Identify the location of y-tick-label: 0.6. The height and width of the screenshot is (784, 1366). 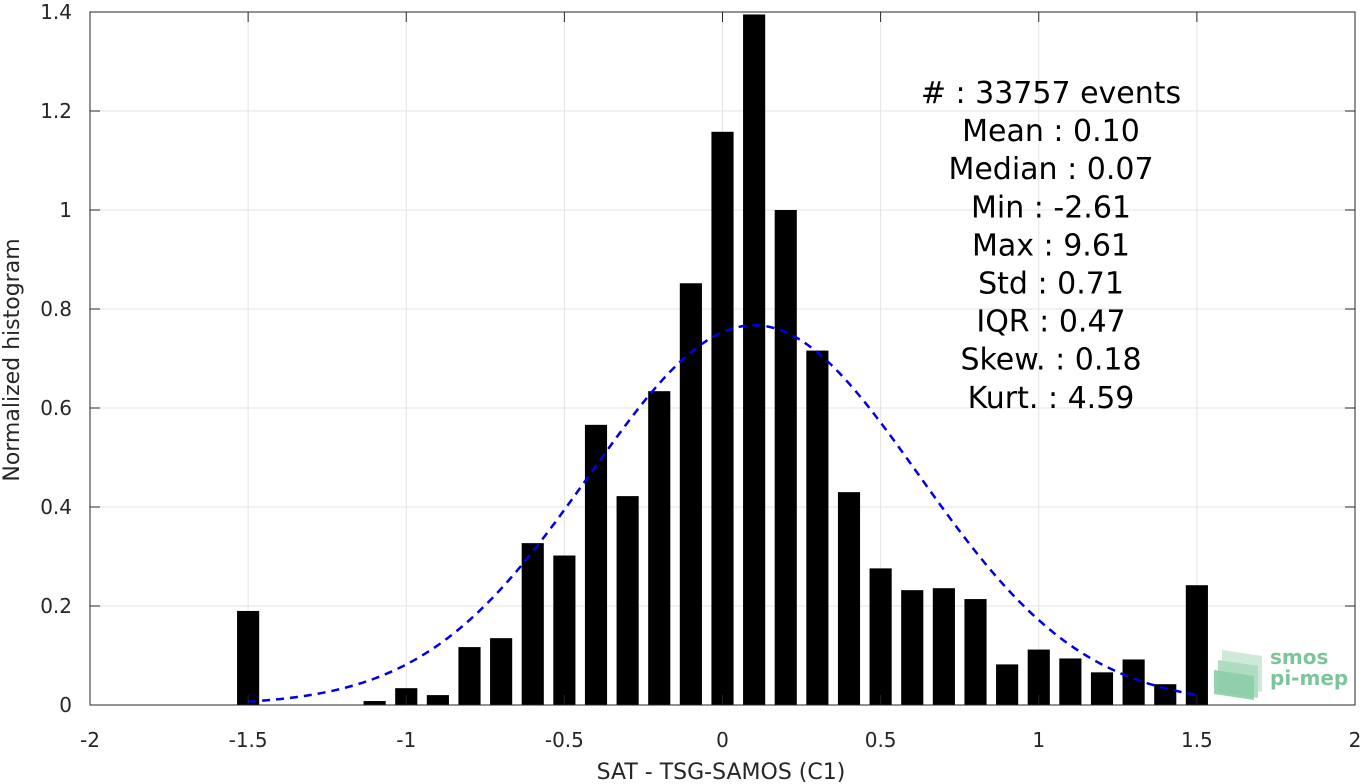
(56, 408).